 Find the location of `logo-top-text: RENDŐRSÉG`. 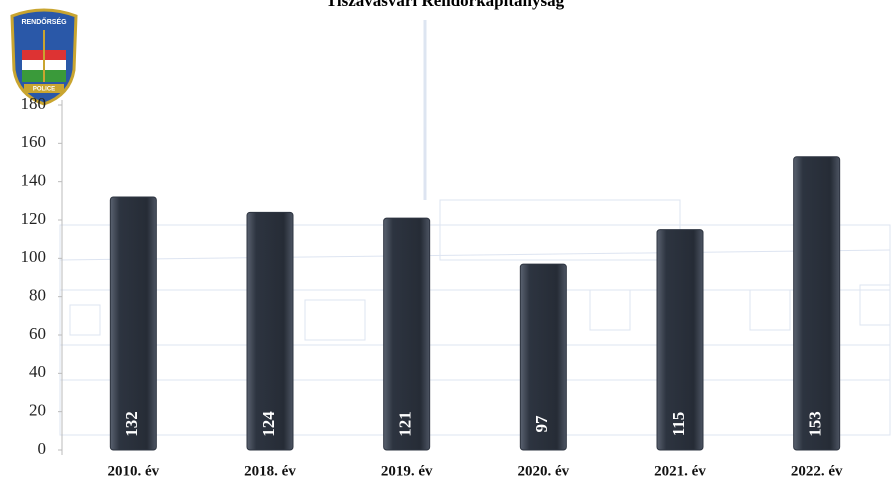

logo-top-text: RENDŐRSÉG is located at coordinates (44, 21).